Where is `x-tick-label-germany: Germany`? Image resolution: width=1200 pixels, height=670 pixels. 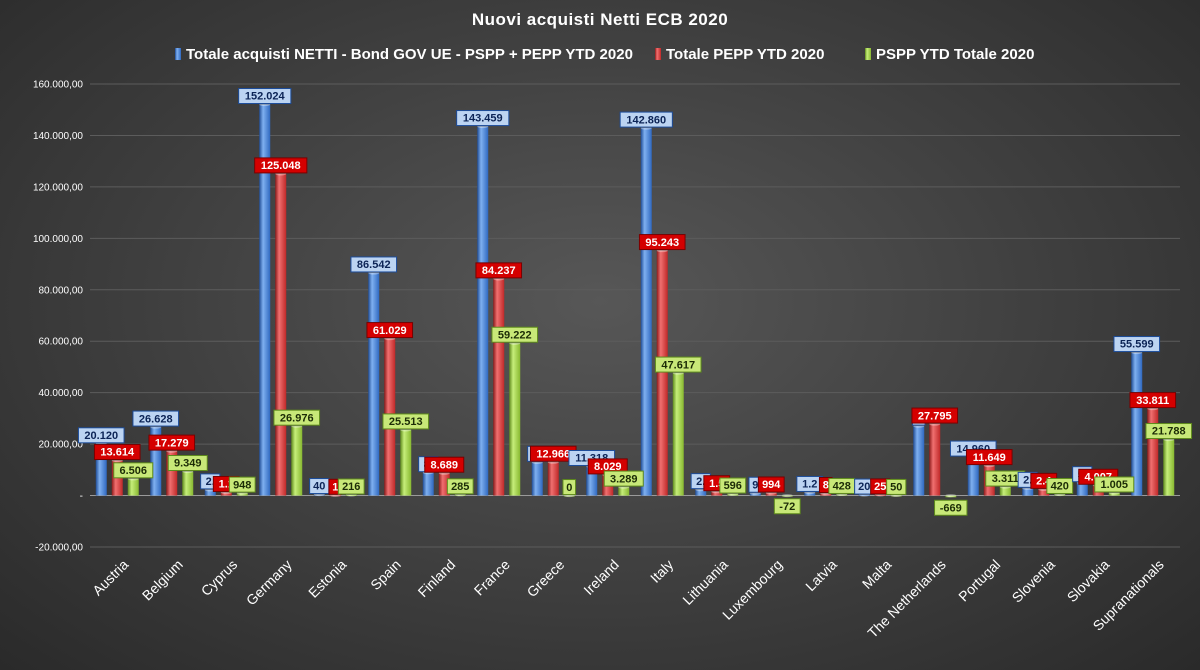
x-tick-label-germany: Germany is located at coordinates (269, 582).